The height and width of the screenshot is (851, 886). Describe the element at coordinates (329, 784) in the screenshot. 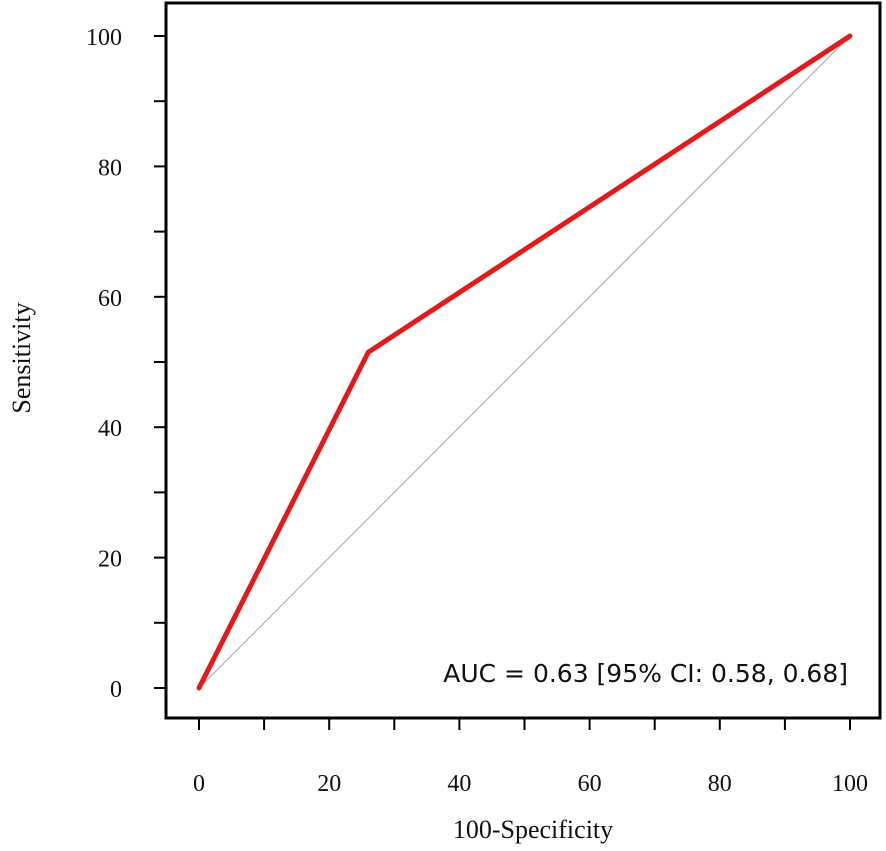

I see `x-tick-label: 20` at that location.